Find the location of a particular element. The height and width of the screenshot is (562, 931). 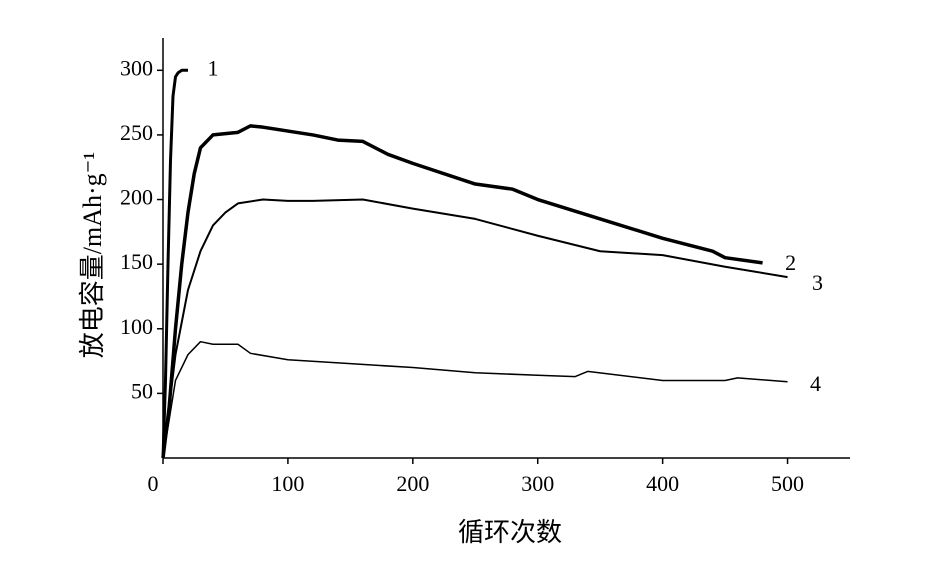

x-tick-label: 0 is located at coordinates (153, 483).